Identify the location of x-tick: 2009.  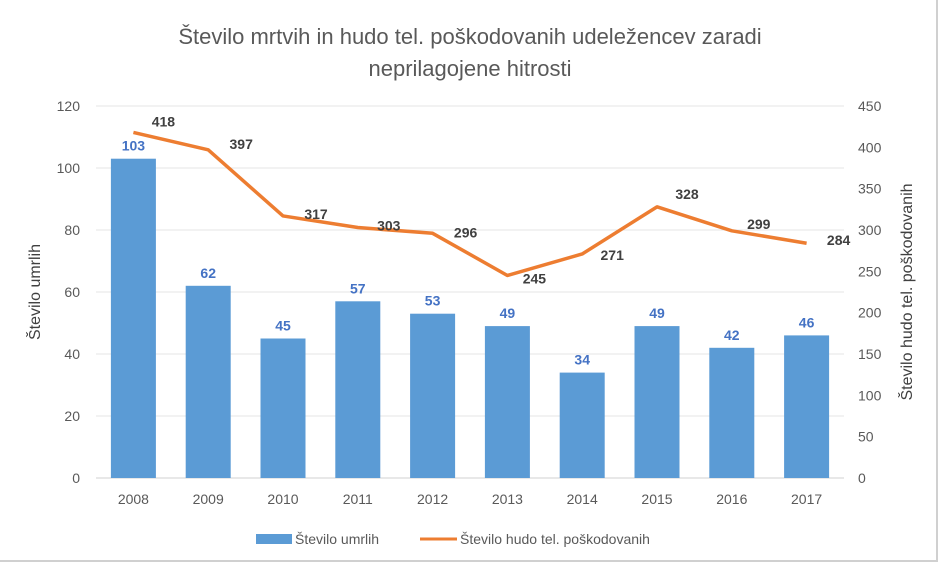
(208, 499).